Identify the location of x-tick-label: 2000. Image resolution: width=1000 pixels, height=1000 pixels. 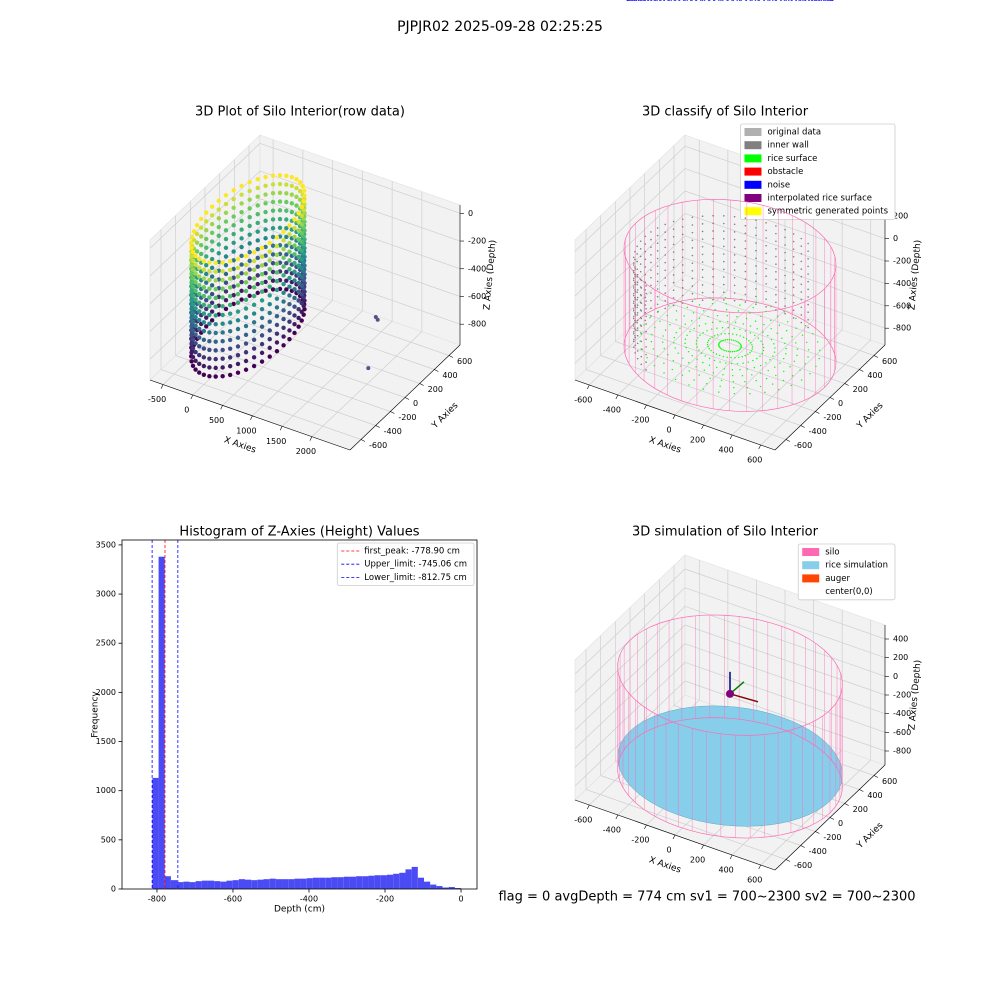
(306, 451).